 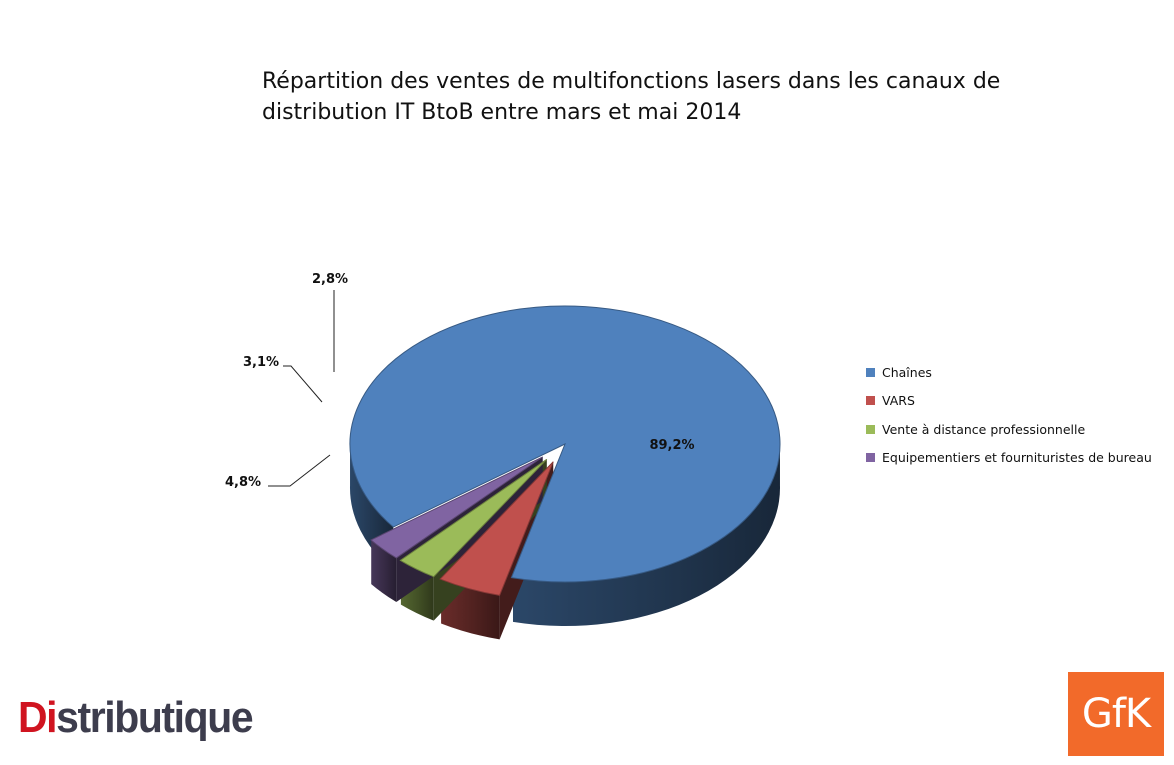 I want to click on data-label: 3,1%, so click(x=261, y=362).